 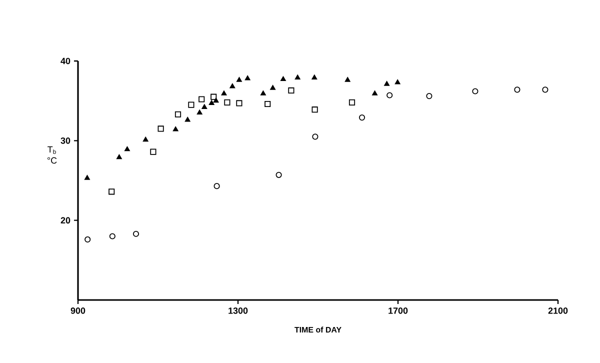 What do you see at coordinates (65, 61) in the screenshot?
I see `y-tick-label: 40` at bounding box center [65, 61].